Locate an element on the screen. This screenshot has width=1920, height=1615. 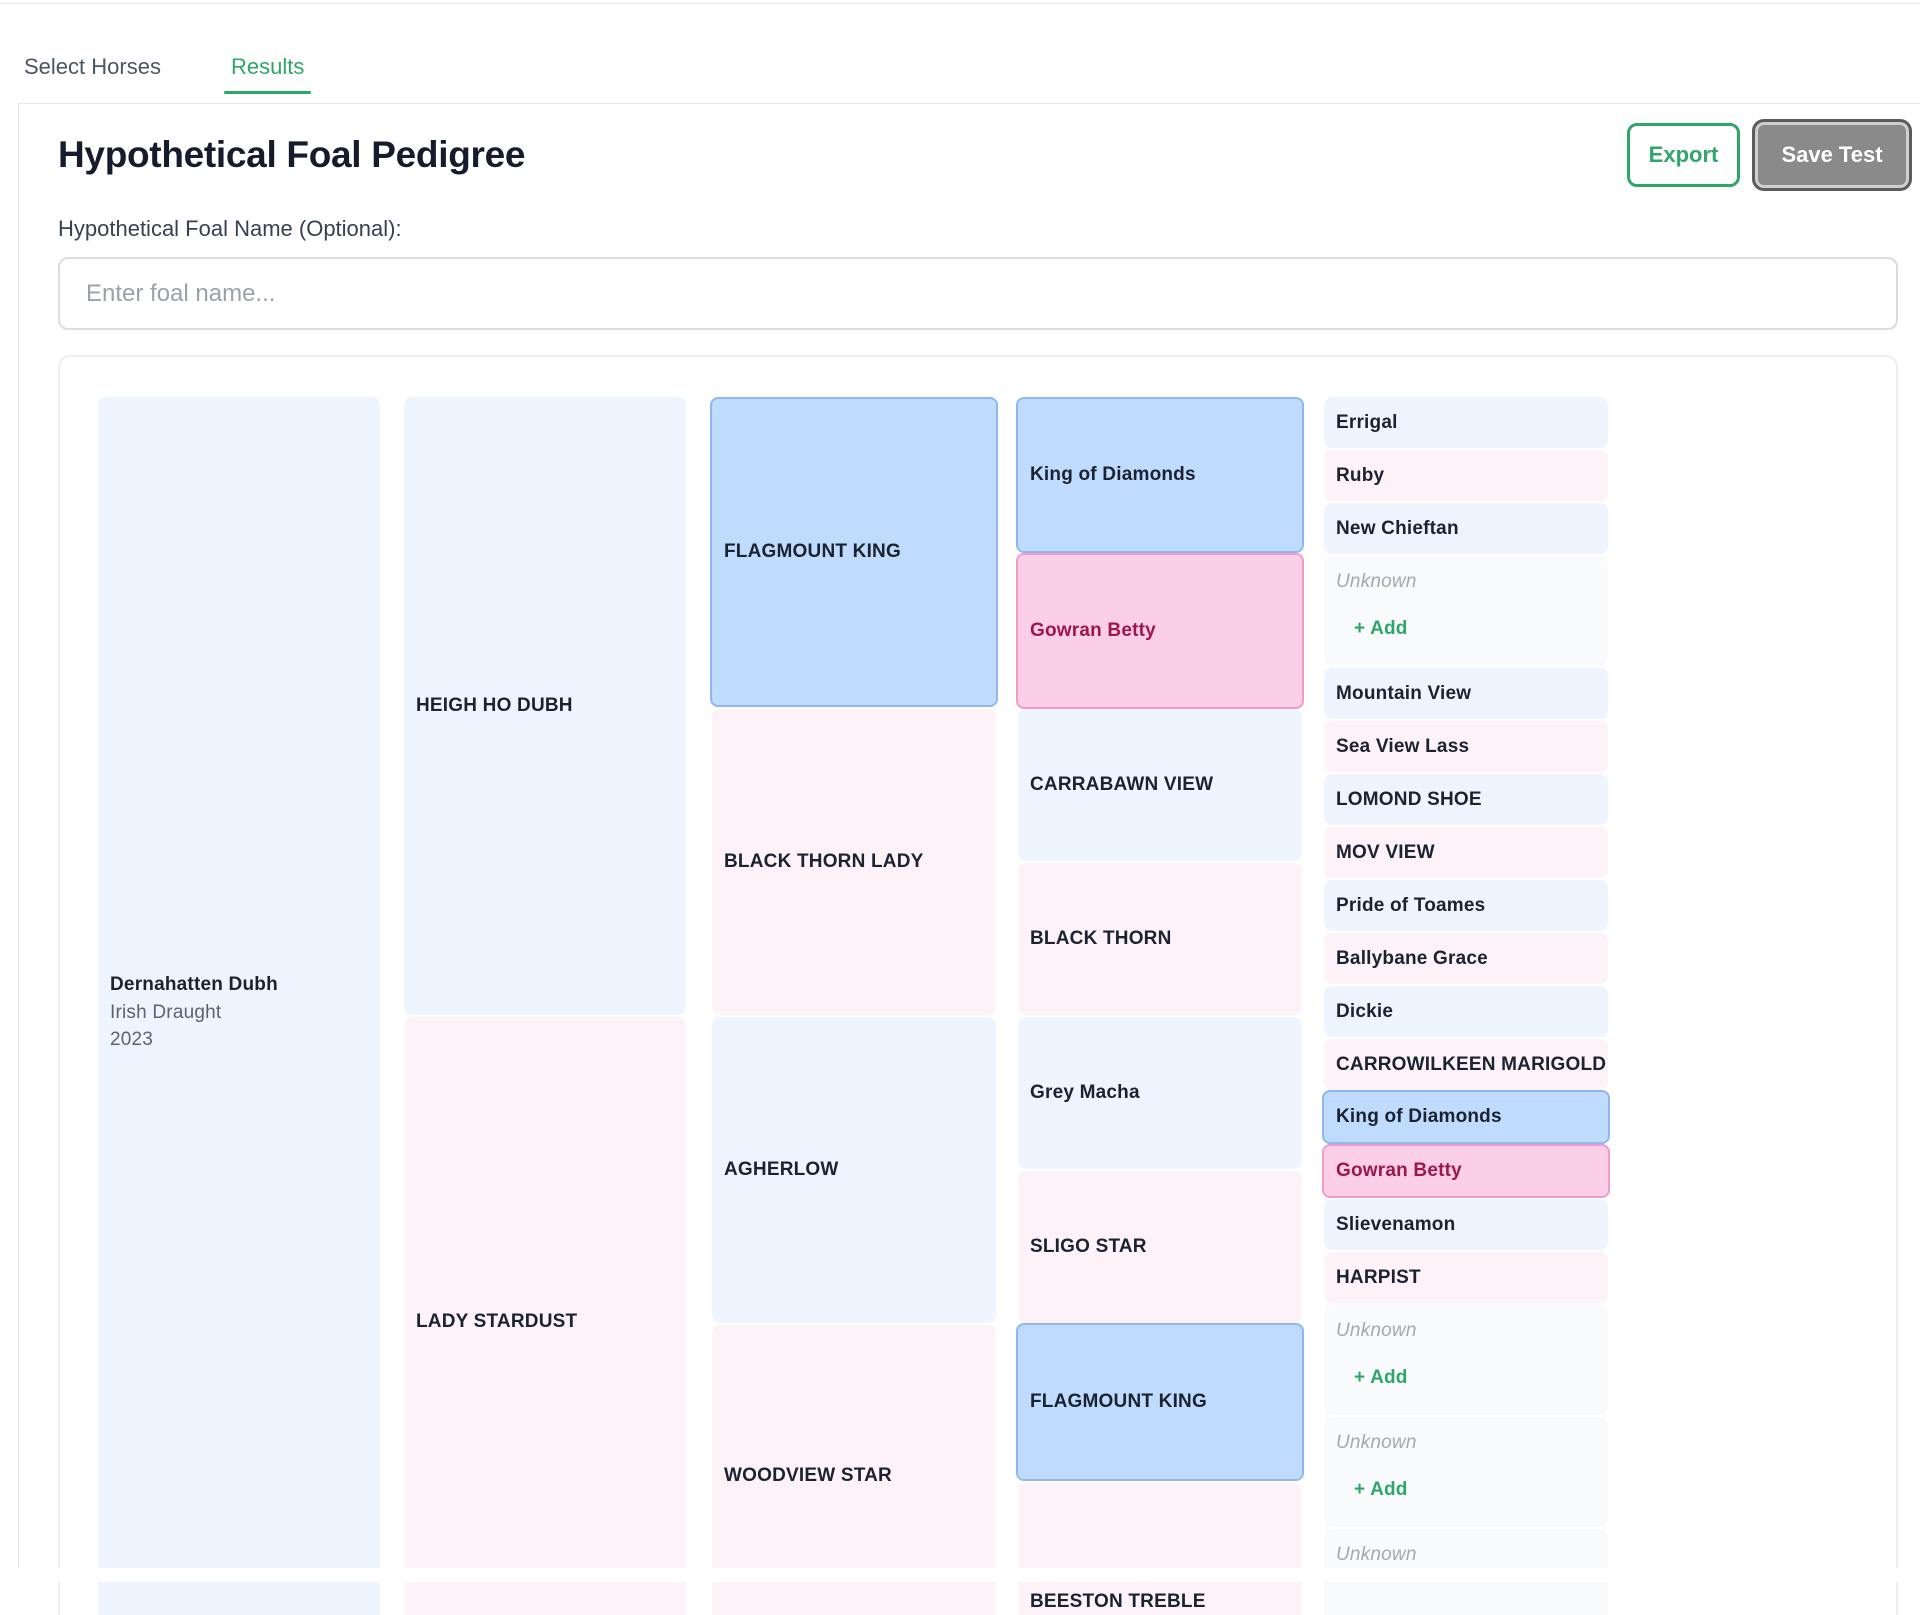
pedigree-gen4-item: Gowran Betty is located at coordinates (1466, 1171).